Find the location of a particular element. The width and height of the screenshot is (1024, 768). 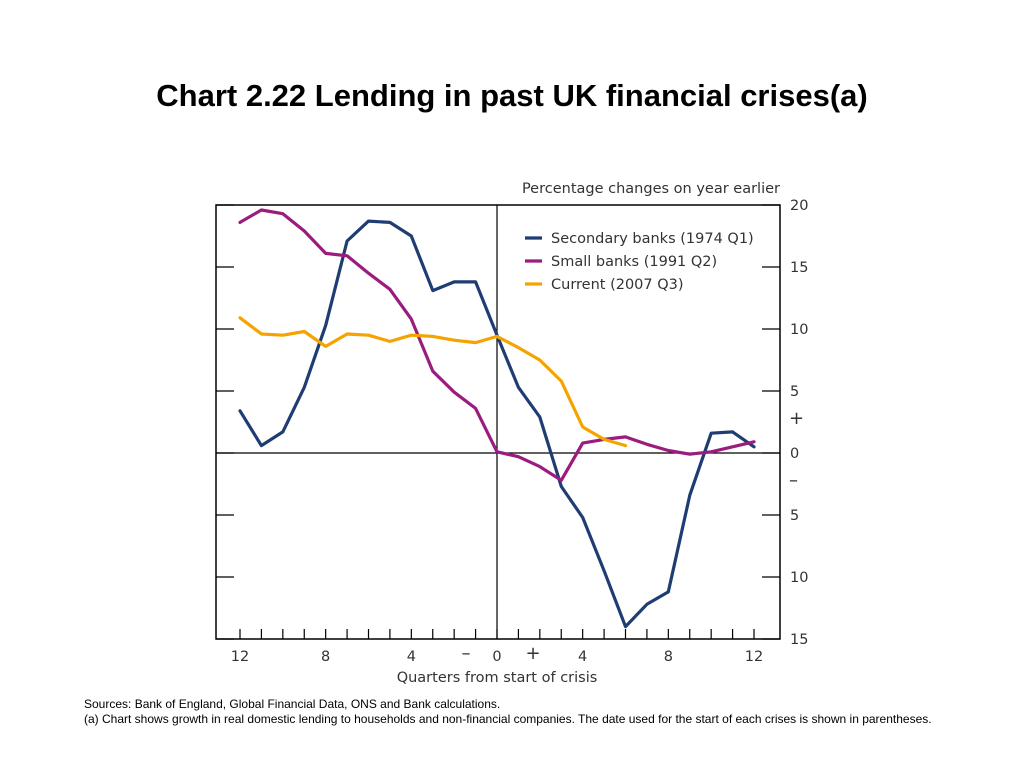

x-tick-label: 0 is located at coordinates (496, 657).